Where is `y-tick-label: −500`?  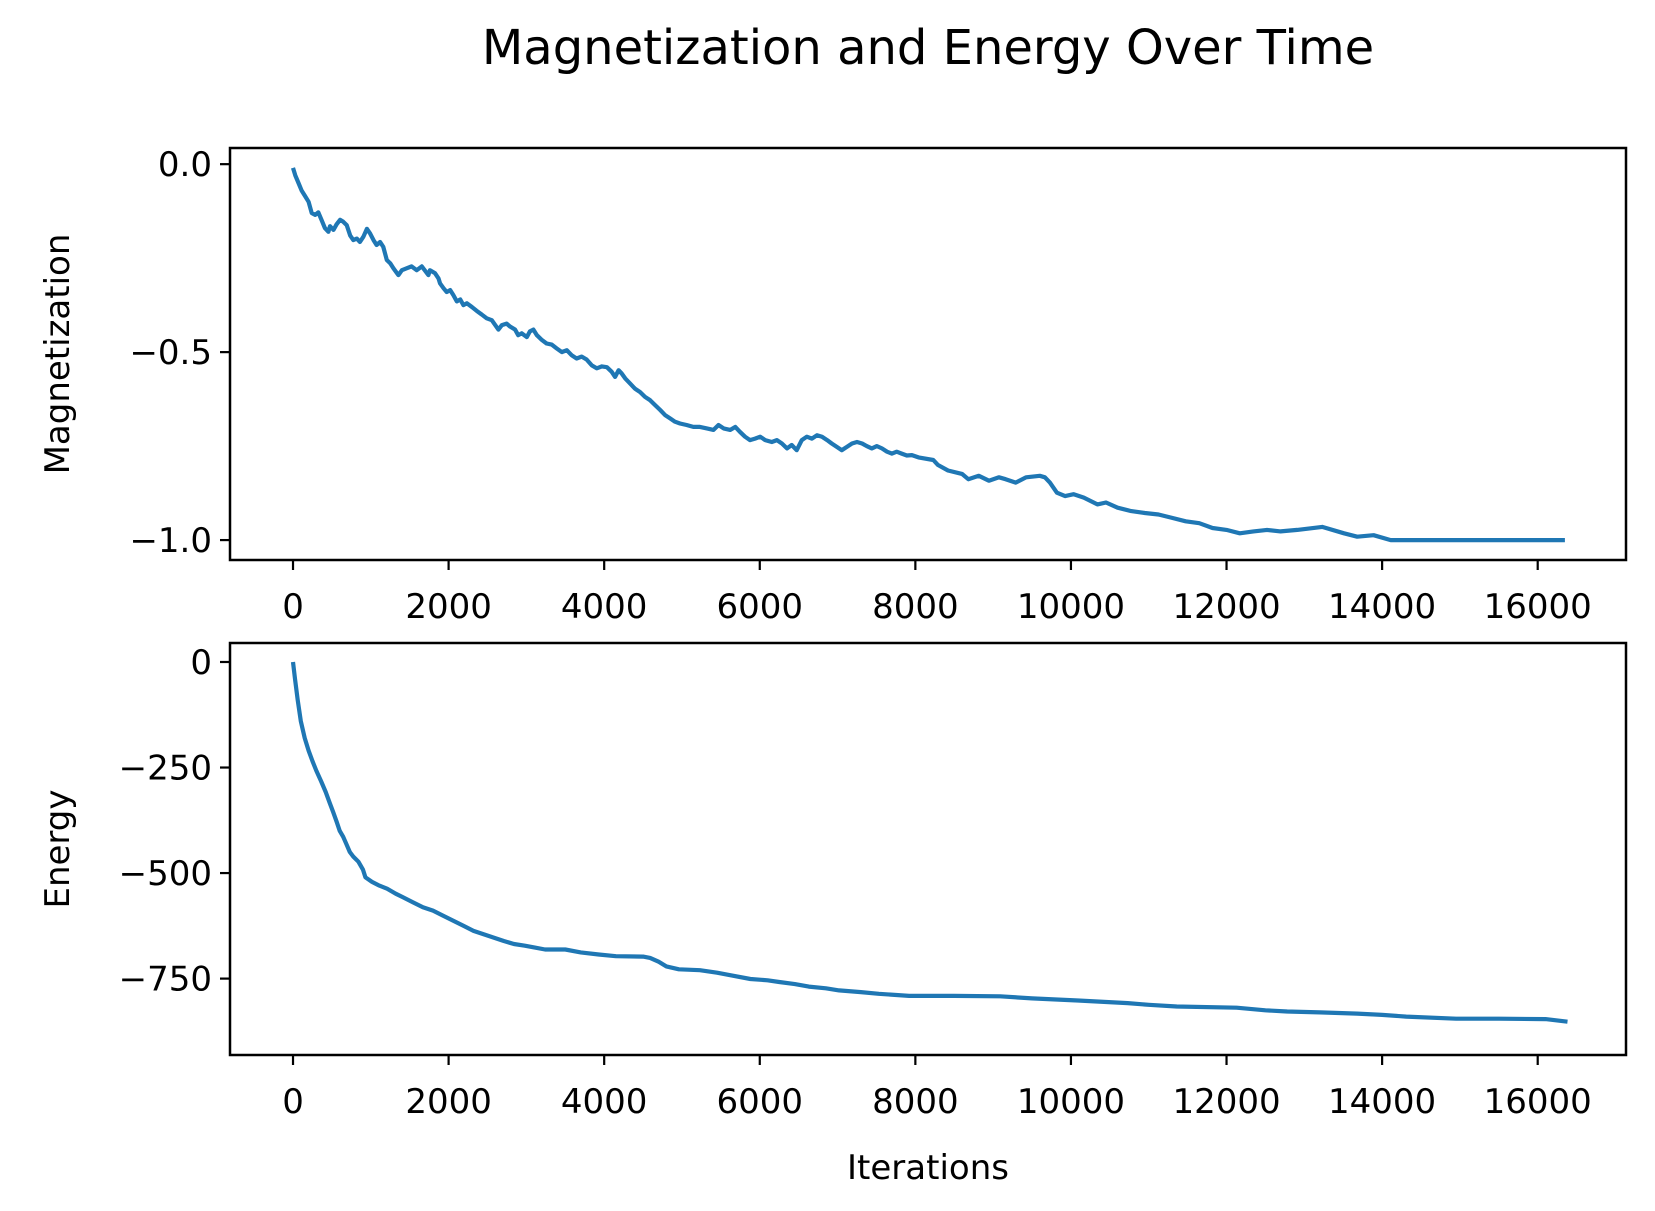
y-tick-label: −500 is located at coordinates (165, 874).